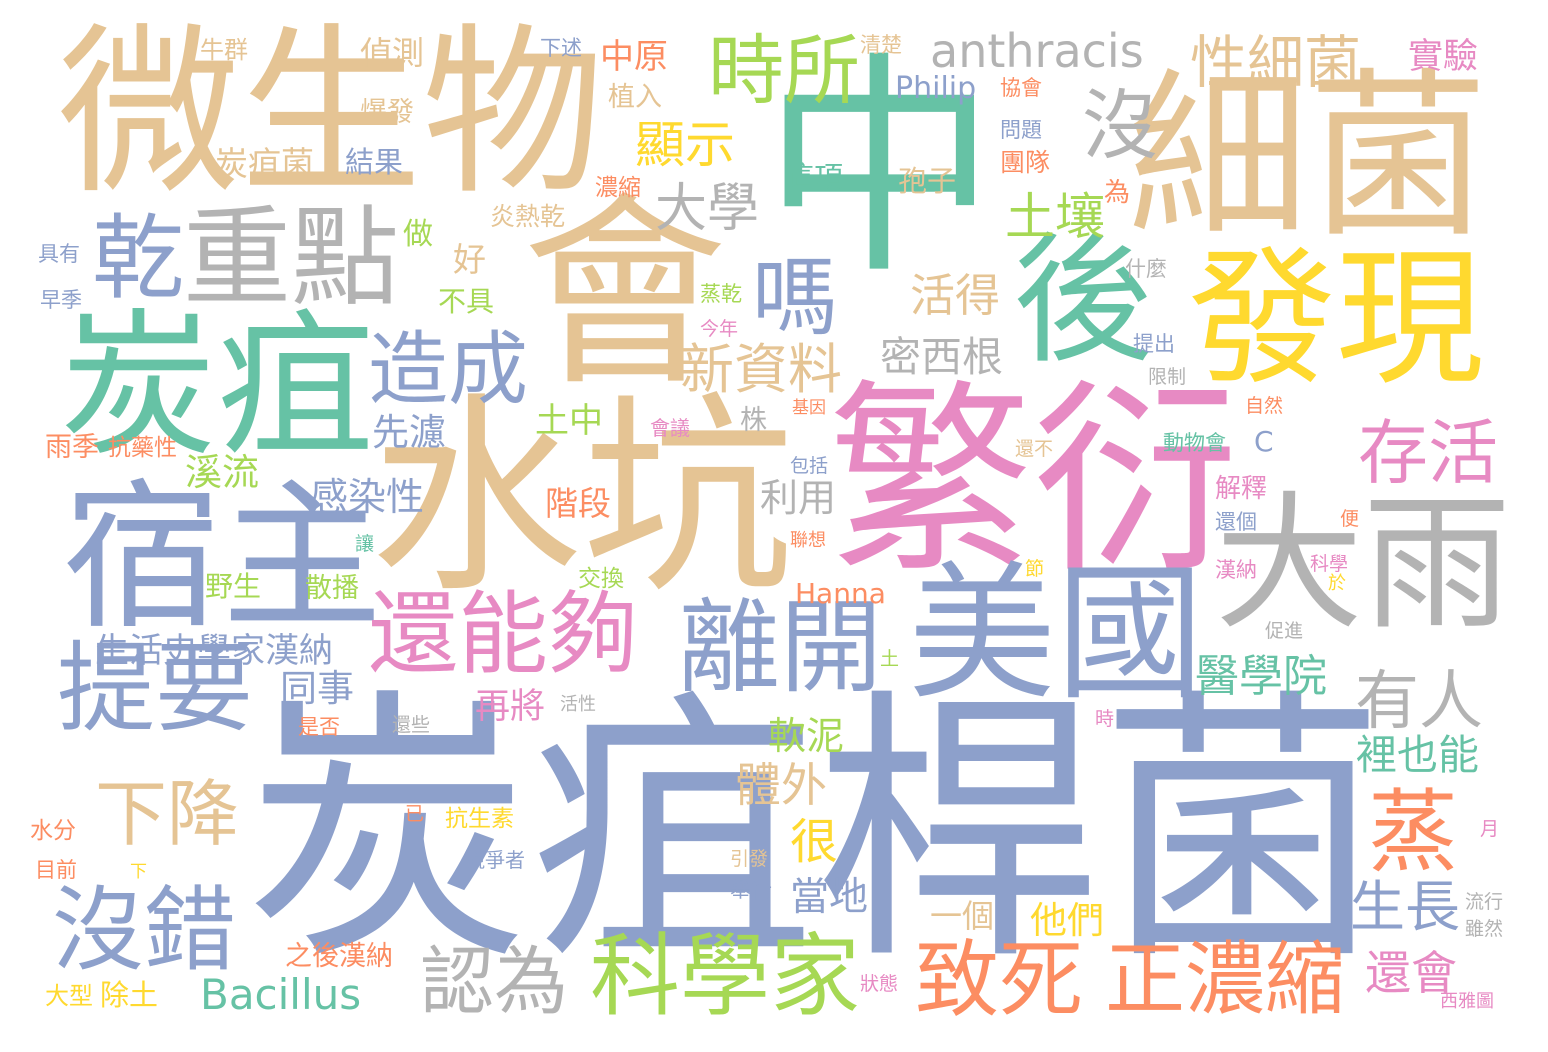  What do you see at coordinates (1350, 519) in the screenshot?
I see `cloud-word: 便` at bounding box center [1350, 519].